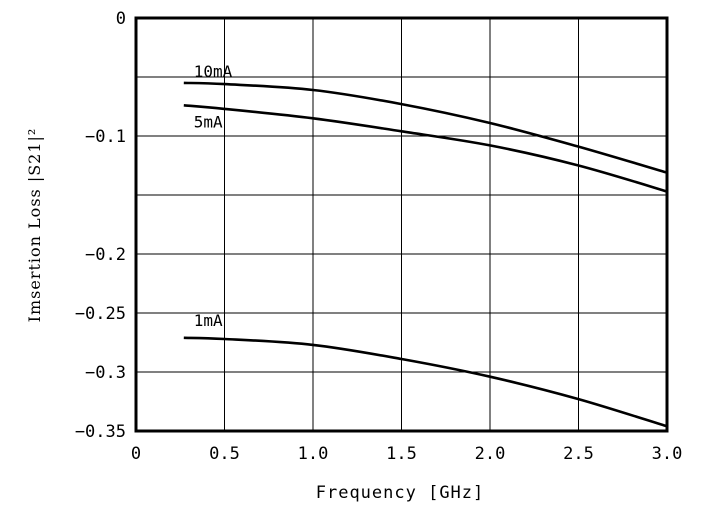 The height and width of the screenshot is (506, 704). Describe the element at coordinates (208, 320) in the screenshot. I see `series-label-1mA: 1mA` at that location.